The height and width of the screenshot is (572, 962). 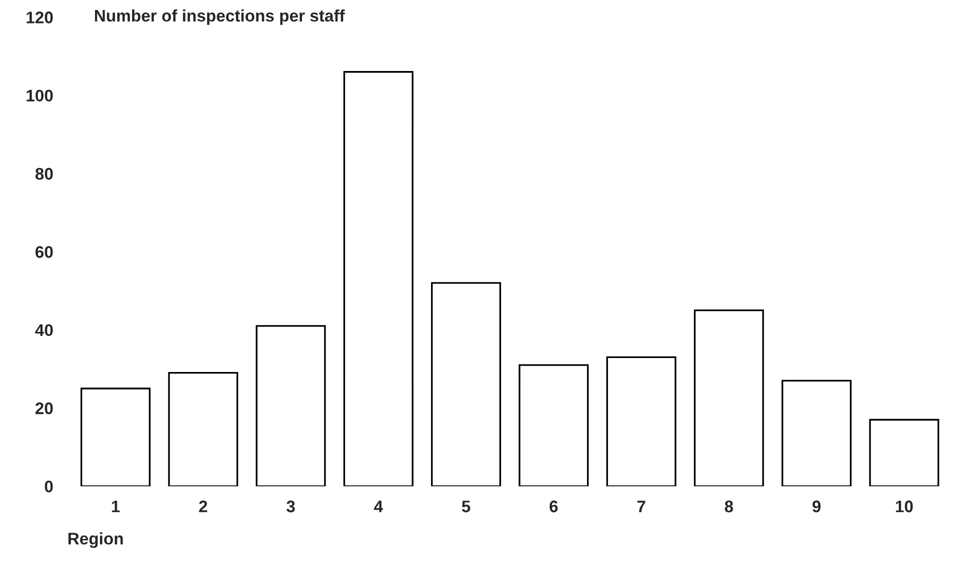 I want to click on x-tick-label: 6, so click(x=554, y=506).